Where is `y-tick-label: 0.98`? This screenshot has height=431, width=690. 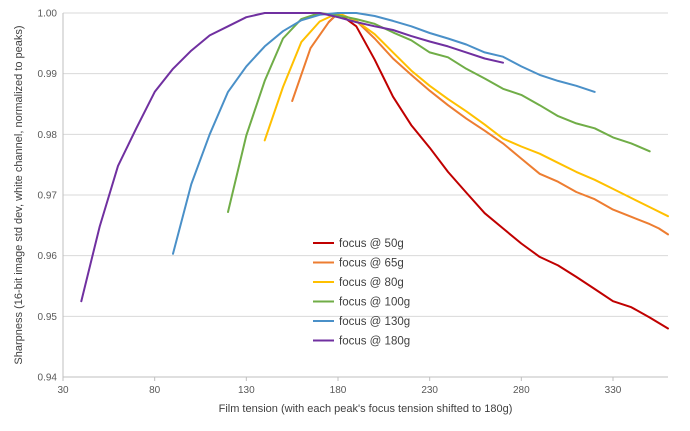
y-tick-label: 0.98 is located at coordinates (48, 135).